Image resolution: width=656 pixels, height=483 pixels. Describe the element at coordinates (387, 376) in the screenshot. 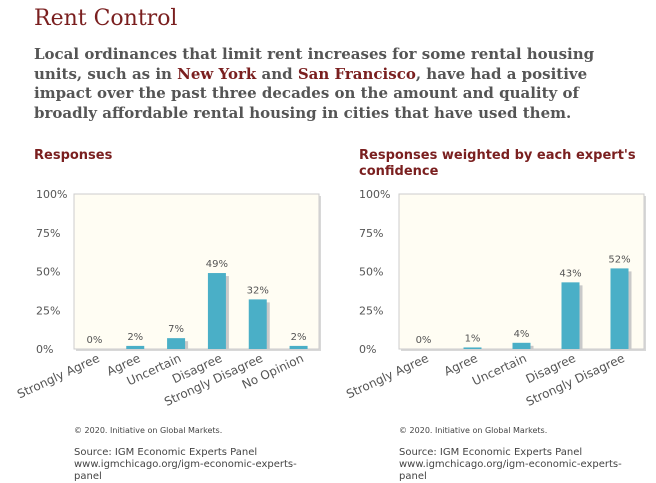

I see `x-tick-label: Strongly Agree` at that location.